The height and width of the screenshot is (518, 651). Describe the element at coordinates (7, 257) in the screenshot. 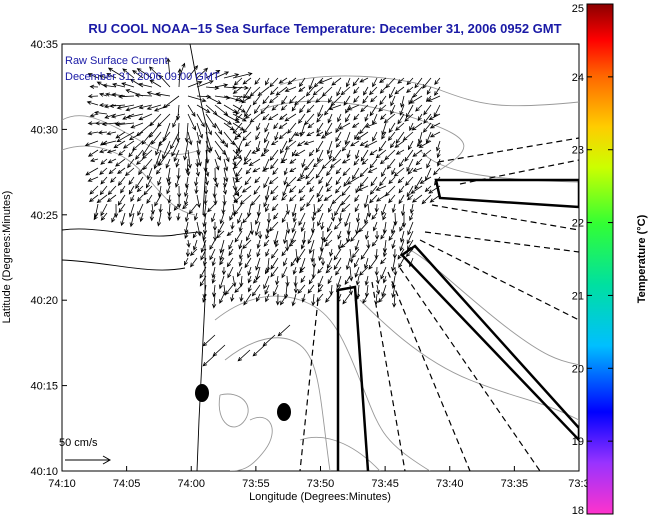

I see `y-axis-label: Latitude (Degrees:Minutes)` at that location.